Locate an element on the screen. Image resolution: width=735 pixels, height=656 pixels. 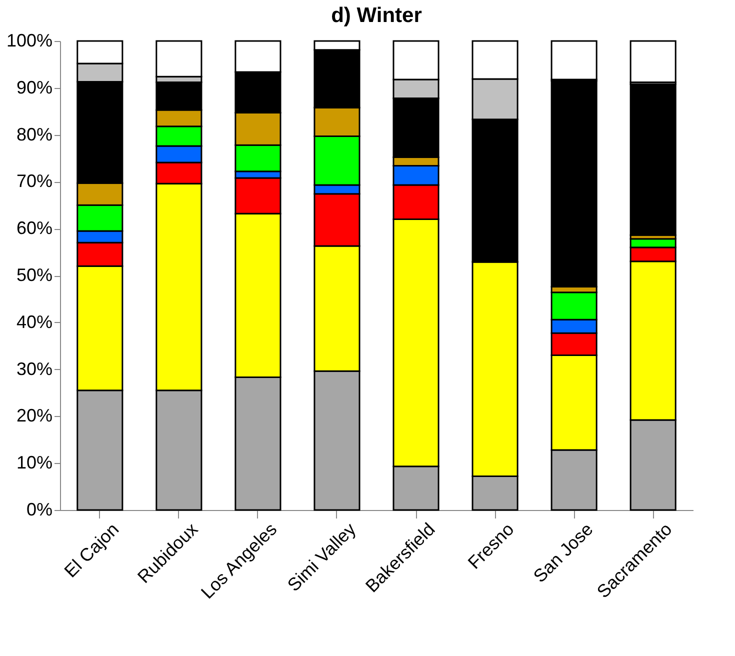
y-tick-label: 30% is located at coordinates (34, 368).